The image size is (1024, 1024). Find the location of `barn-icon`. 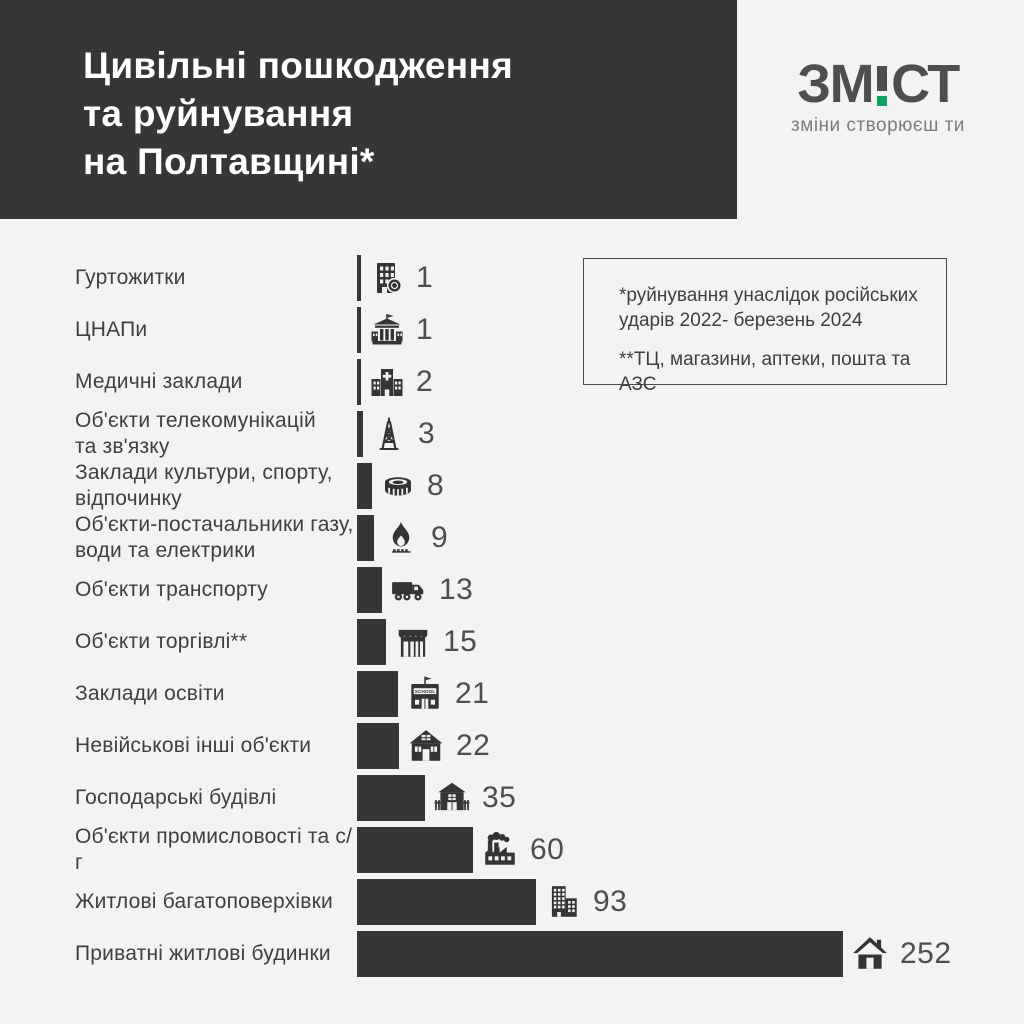

barn-icon is located at coordinates (452, 798).